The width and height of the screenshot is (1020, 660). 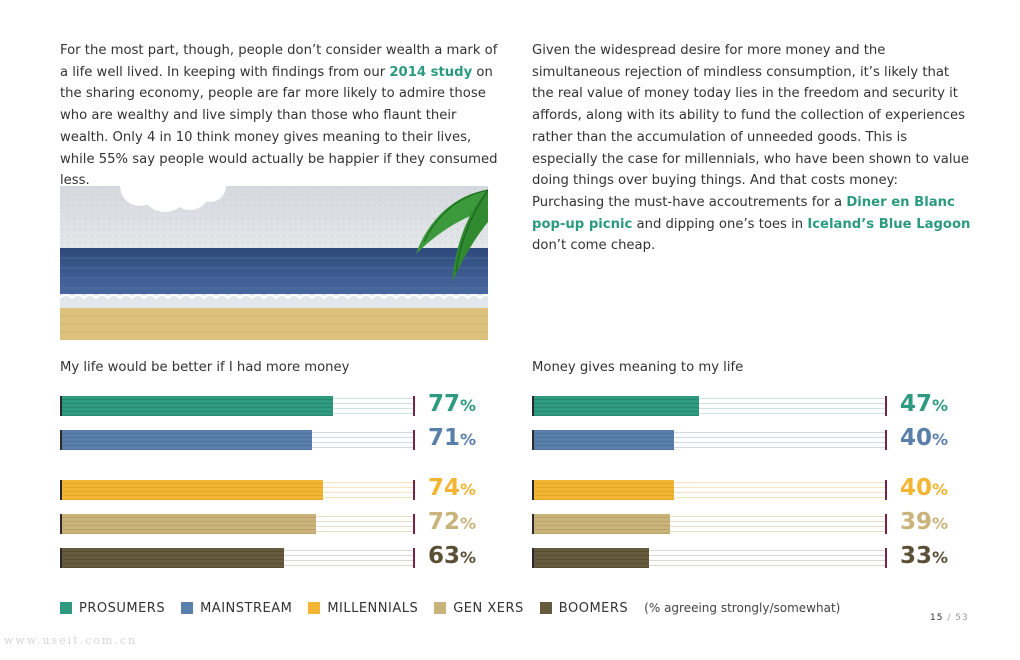 What do you see at coordinates (444, 438) in the screenshot?
I see `data-label-value: 71` at bounding box center [444, 438].